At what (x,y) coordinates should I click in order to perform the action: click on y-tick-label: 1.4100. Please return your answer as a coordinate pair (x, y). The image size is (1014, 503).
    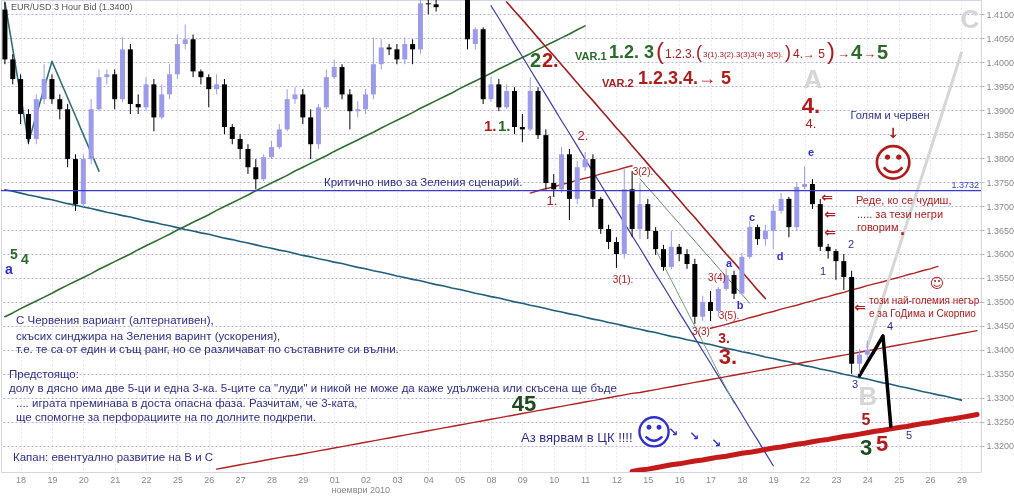
    Looking at the image, I should click on (1000, 14).